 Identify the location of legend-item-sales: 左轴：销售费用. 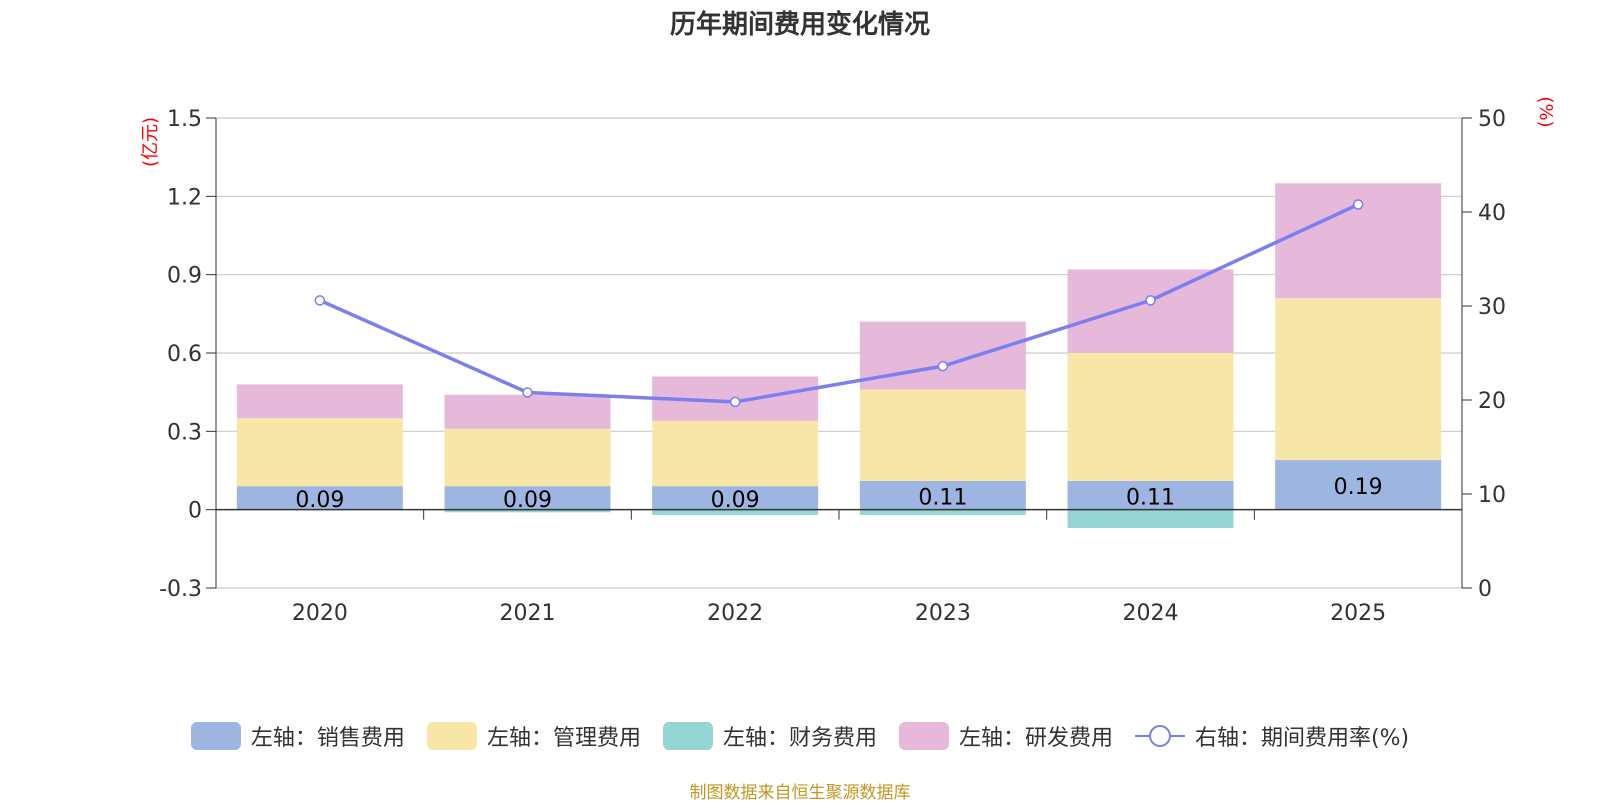
(297, 736).